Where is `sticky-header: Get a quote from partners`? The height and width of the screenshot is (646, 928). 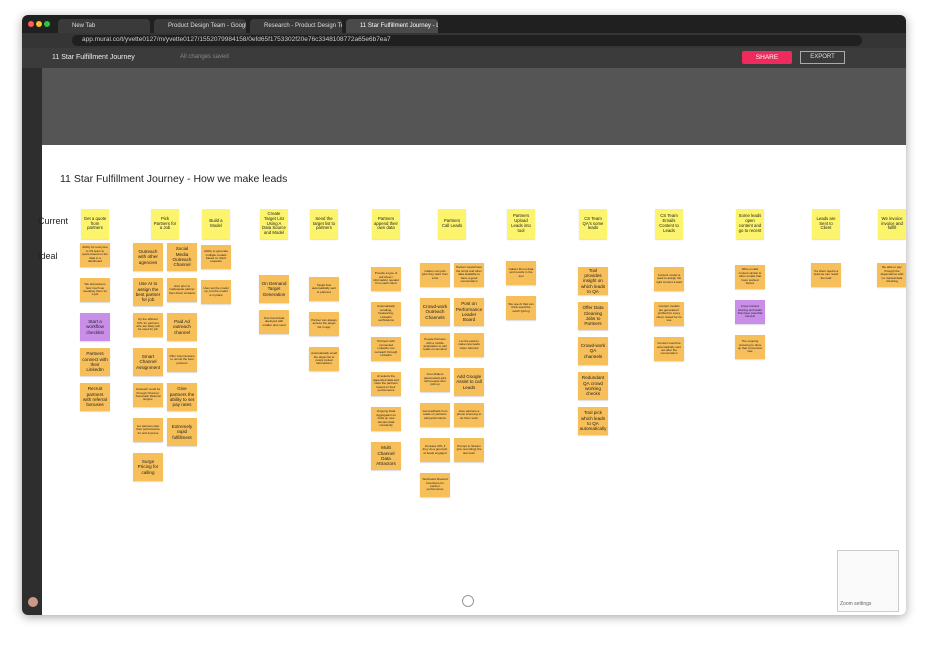
sticky-header: Get a quote from partners is located at coordinates (95, 224).